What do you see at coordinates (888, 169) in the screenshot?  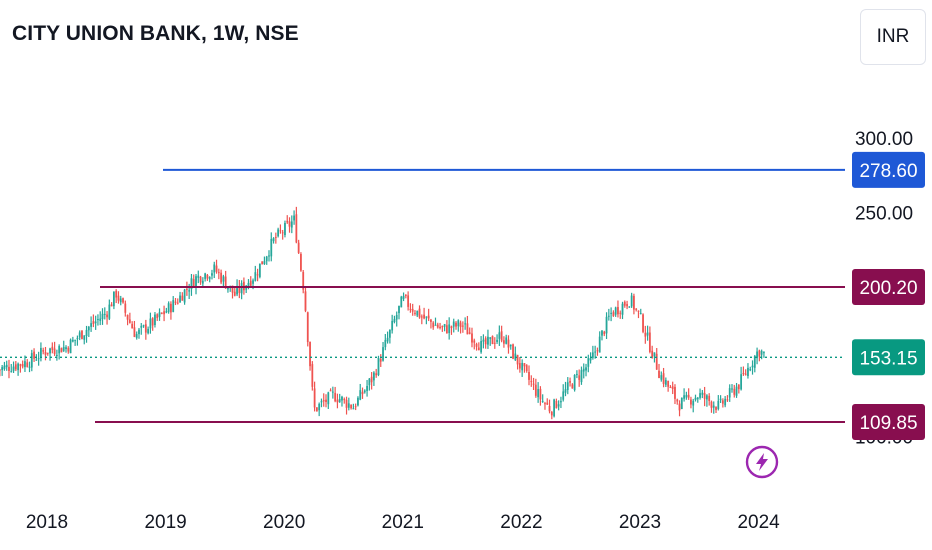 I see `target-price-tag: 278.60` at bounding box center [888, 169].